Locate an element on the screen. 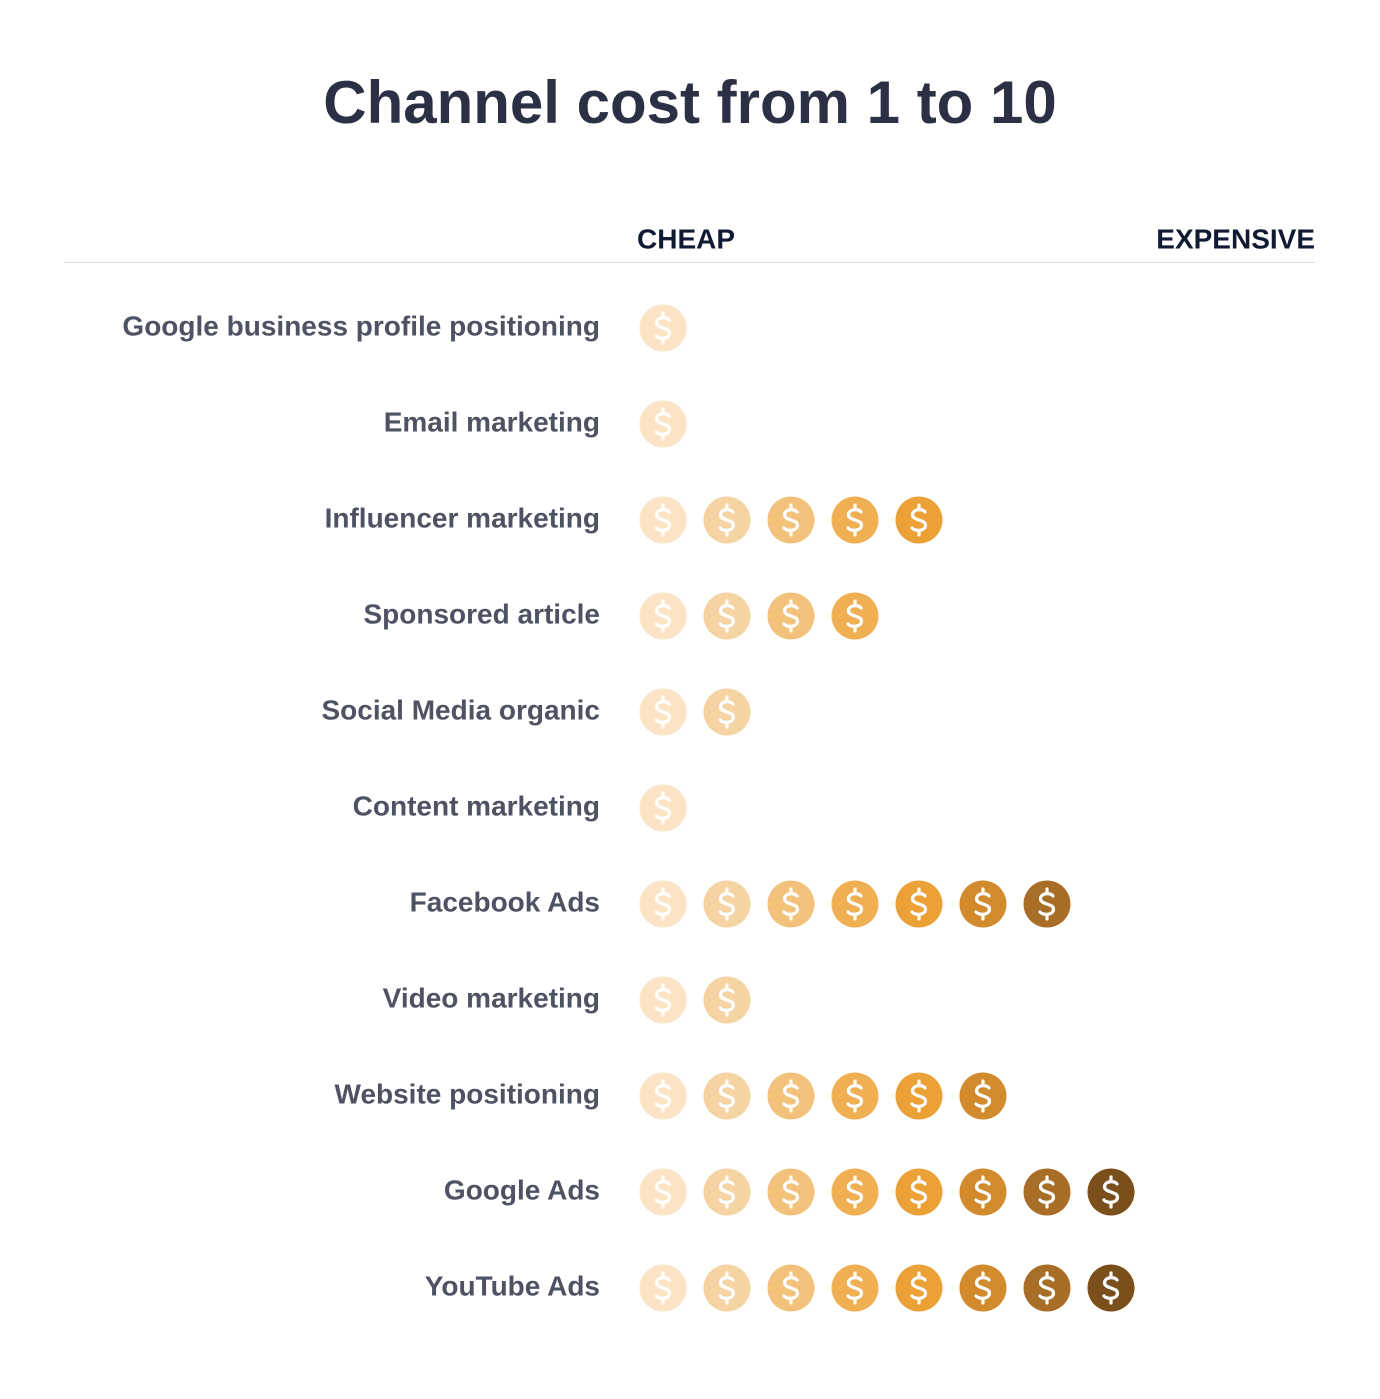 This screenshot has width=1380, height=1399. chart-title: Channel cost from 1 to 10 is located at coordinates (689, 102).